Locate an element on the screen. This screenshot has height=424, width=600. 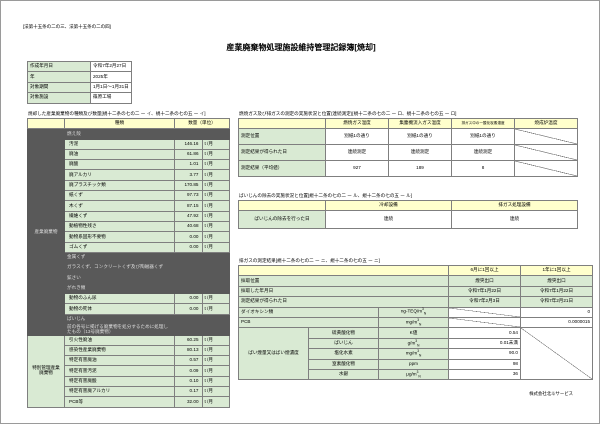
smoke-item-unit: ppm is located at coordinates (413, 364).